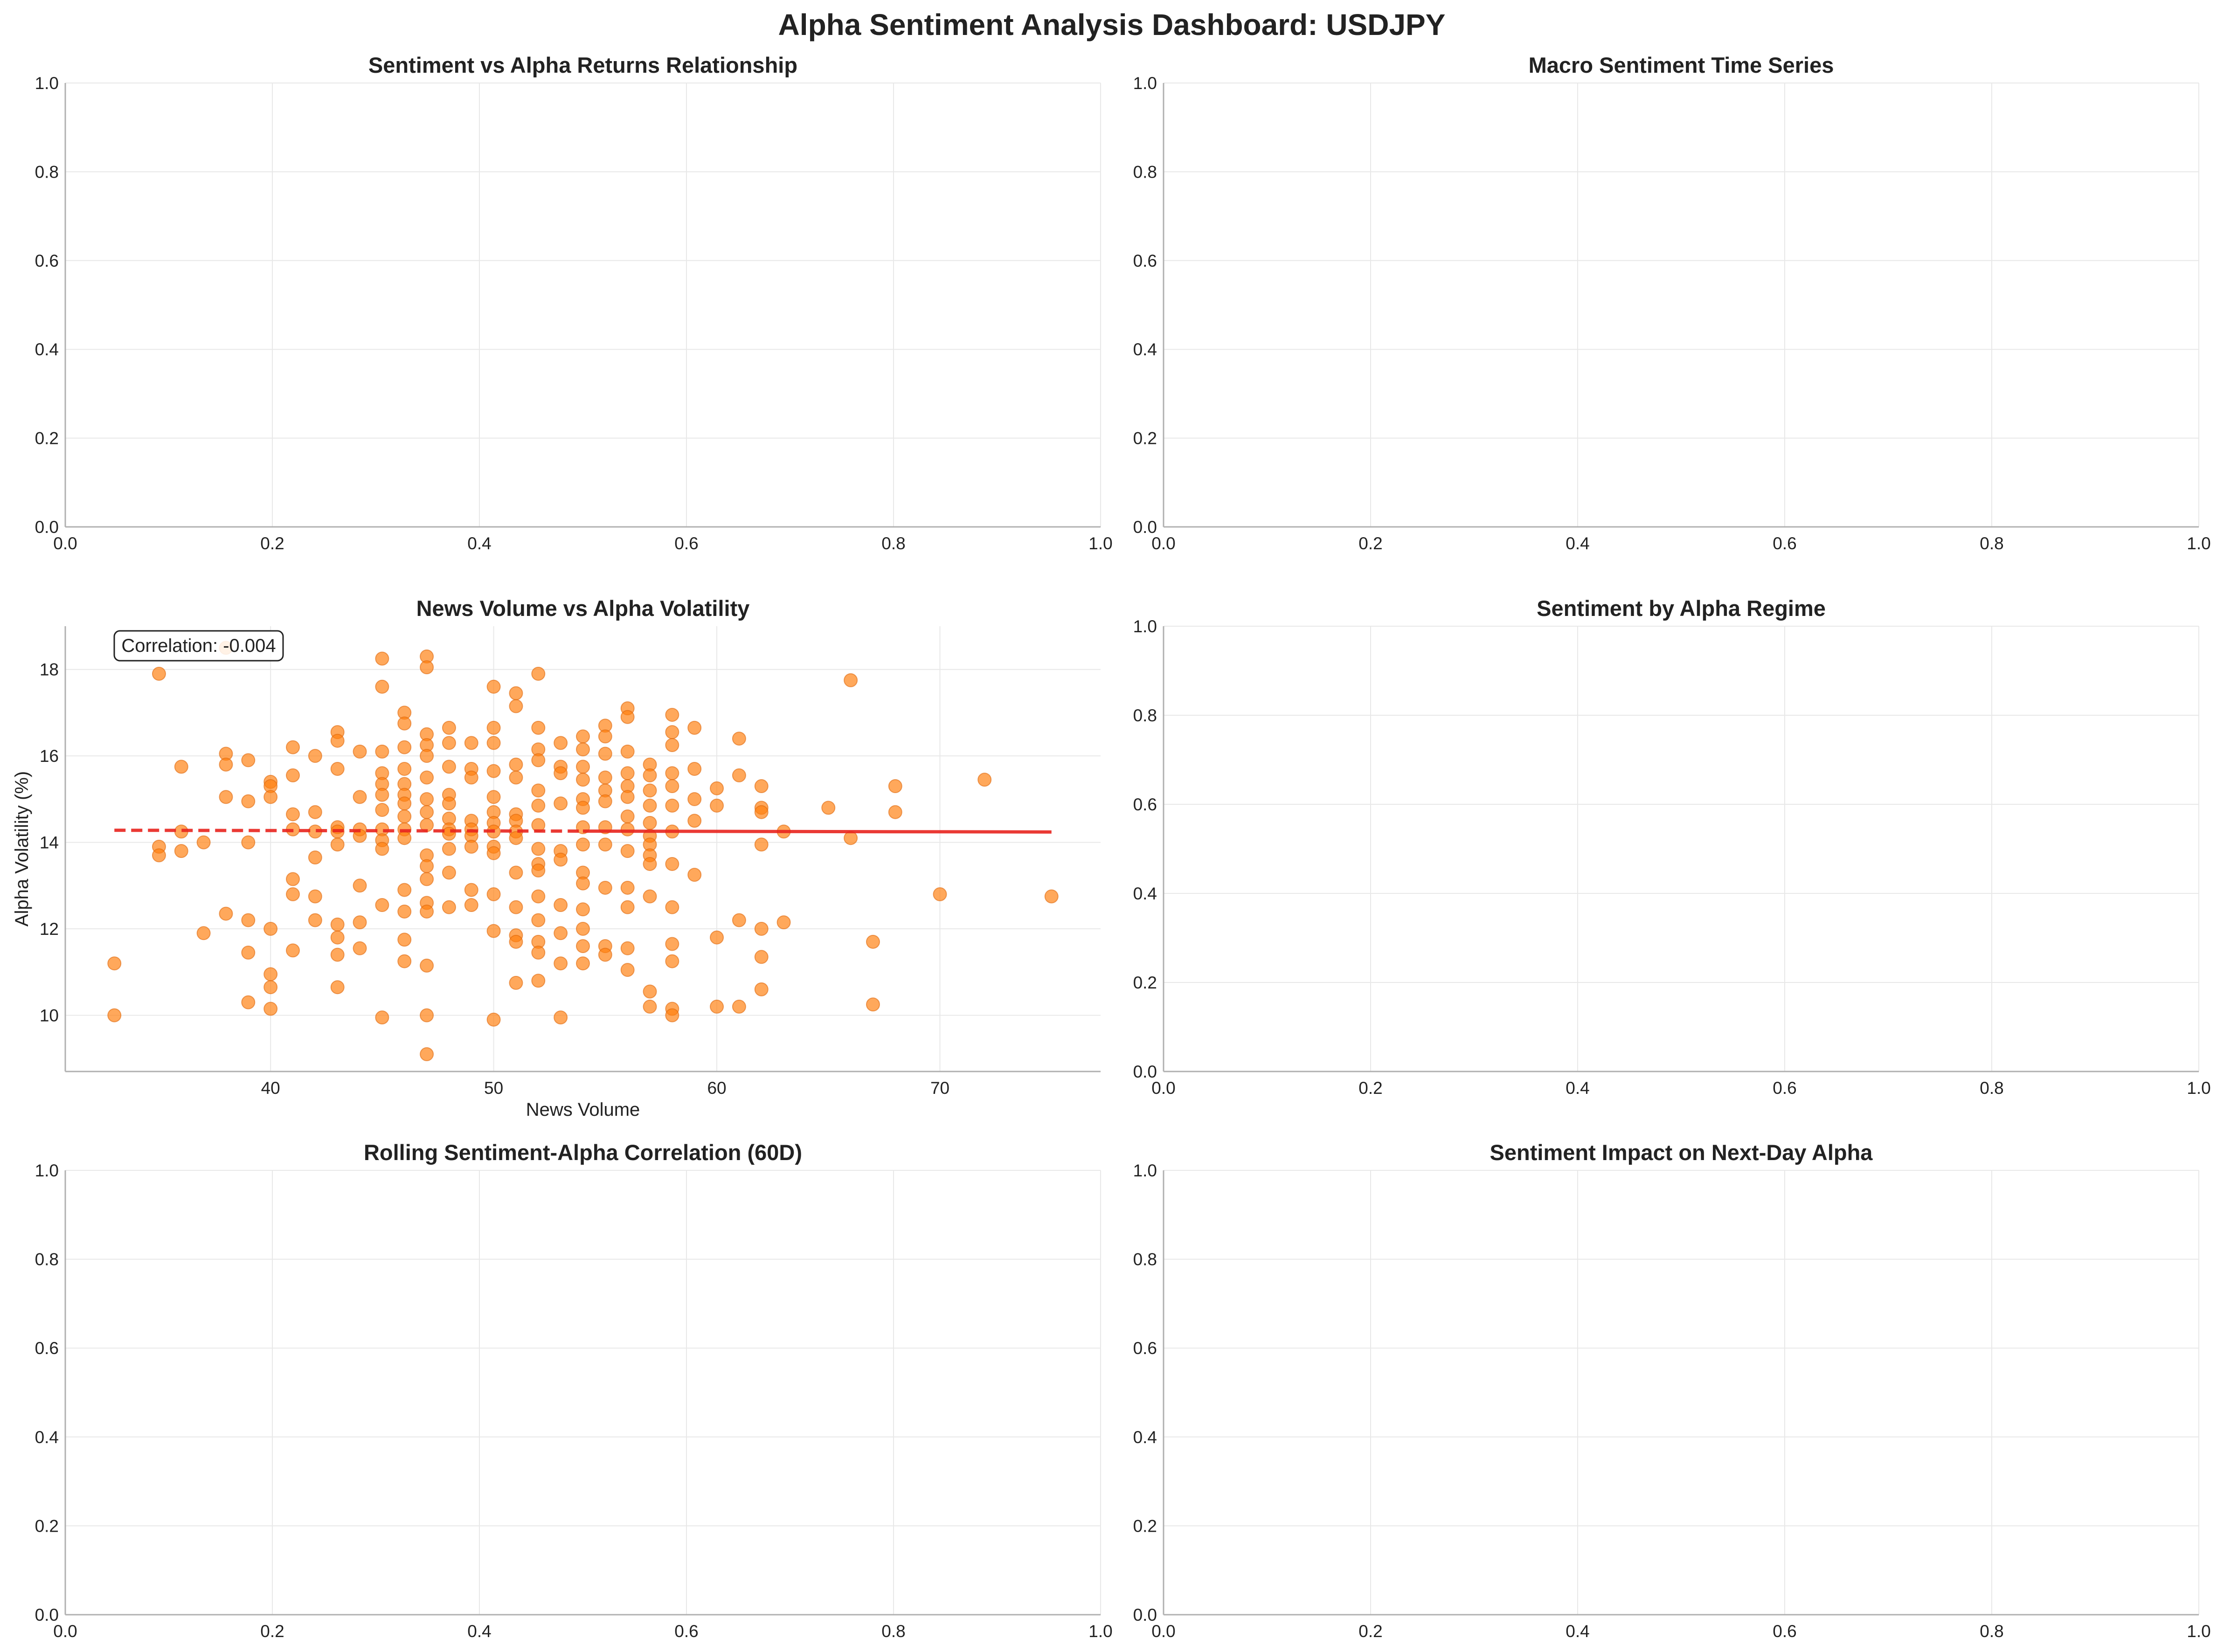 The width and height of the screenshot is (2224, 1652). I want to click on panel-title: Sentiment Impact on Next-Day Alpha, so click(1681, 1152).